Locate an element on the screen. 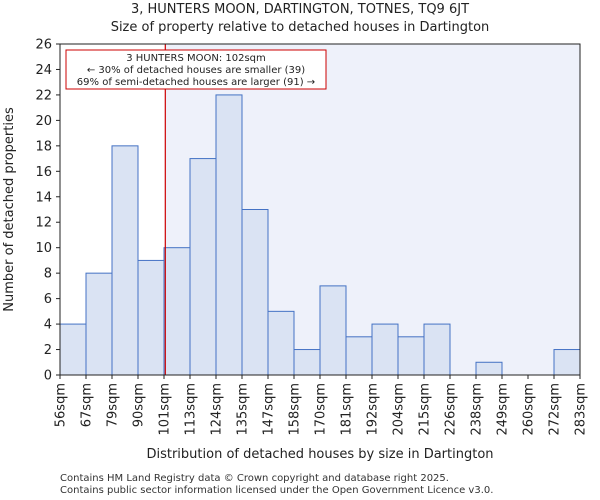  y-tick-label: 2 is located at coordinates (48, 350).